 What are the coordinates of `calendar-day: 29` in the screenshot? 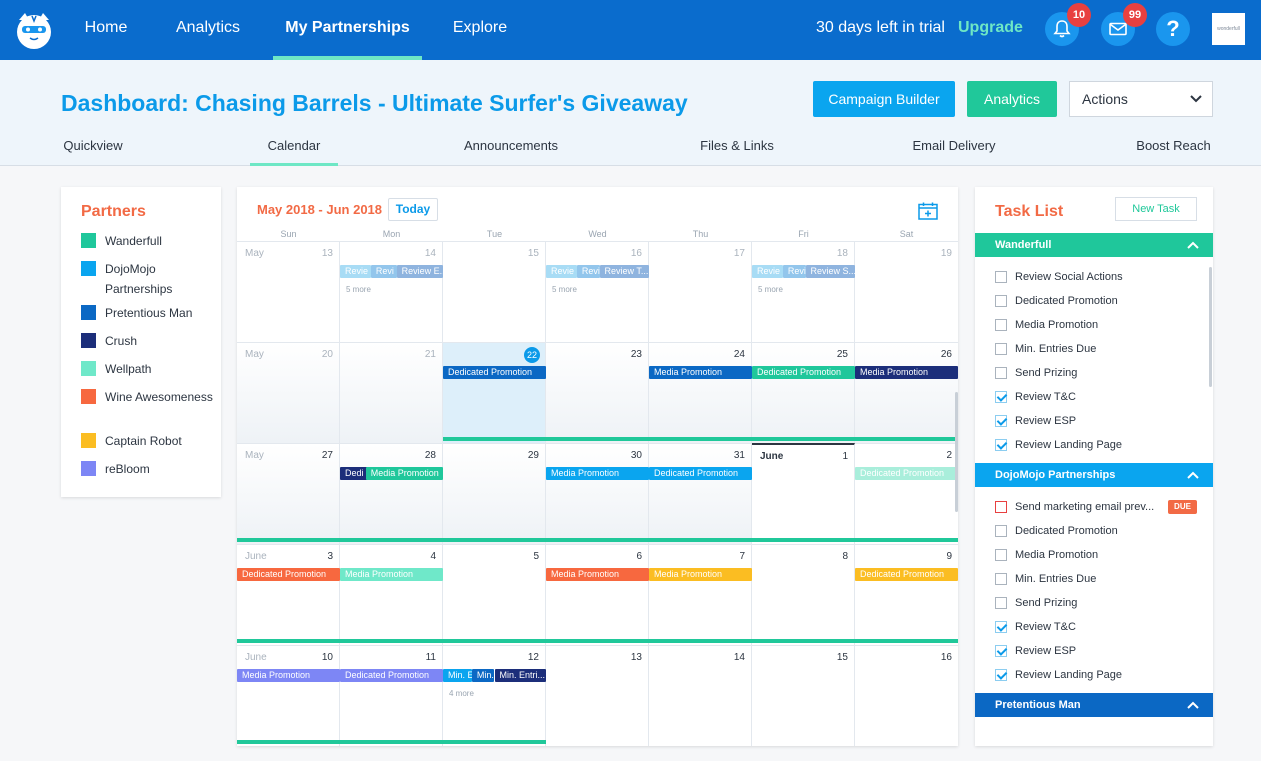 It's located at (494, 493).